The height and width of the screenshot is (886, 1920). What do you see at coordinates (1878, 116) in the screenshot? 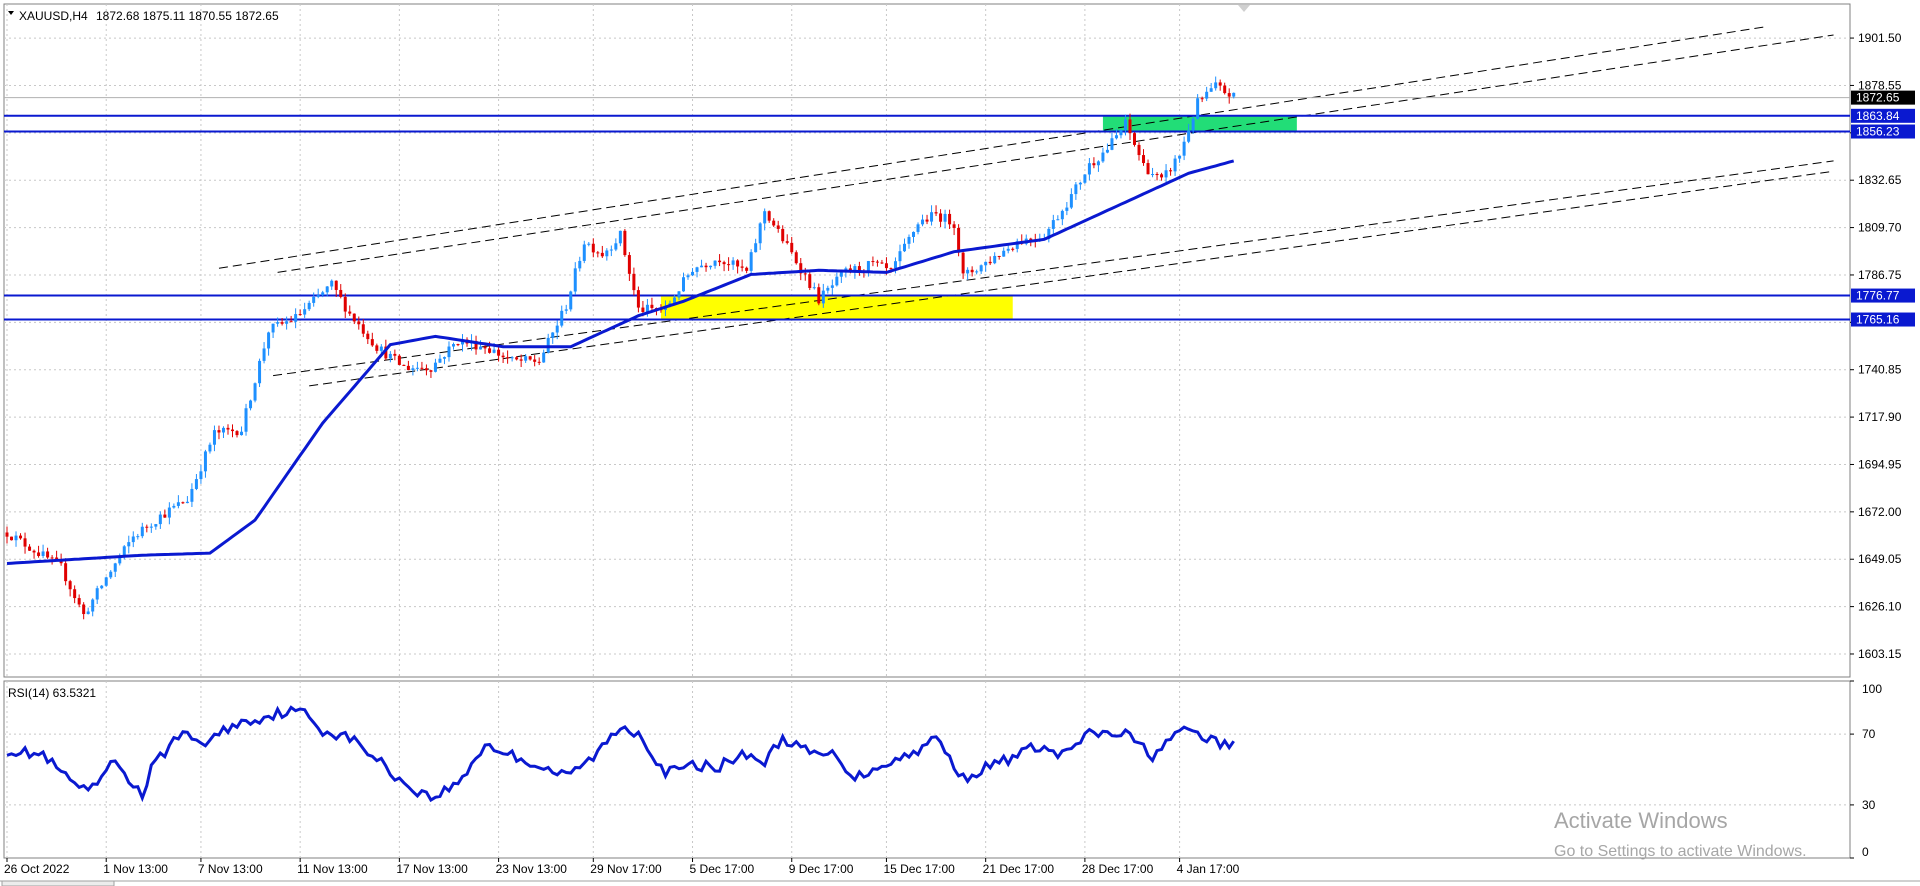
I see `level-tag-label: 1863.84` at bounding box center [1878, 116].